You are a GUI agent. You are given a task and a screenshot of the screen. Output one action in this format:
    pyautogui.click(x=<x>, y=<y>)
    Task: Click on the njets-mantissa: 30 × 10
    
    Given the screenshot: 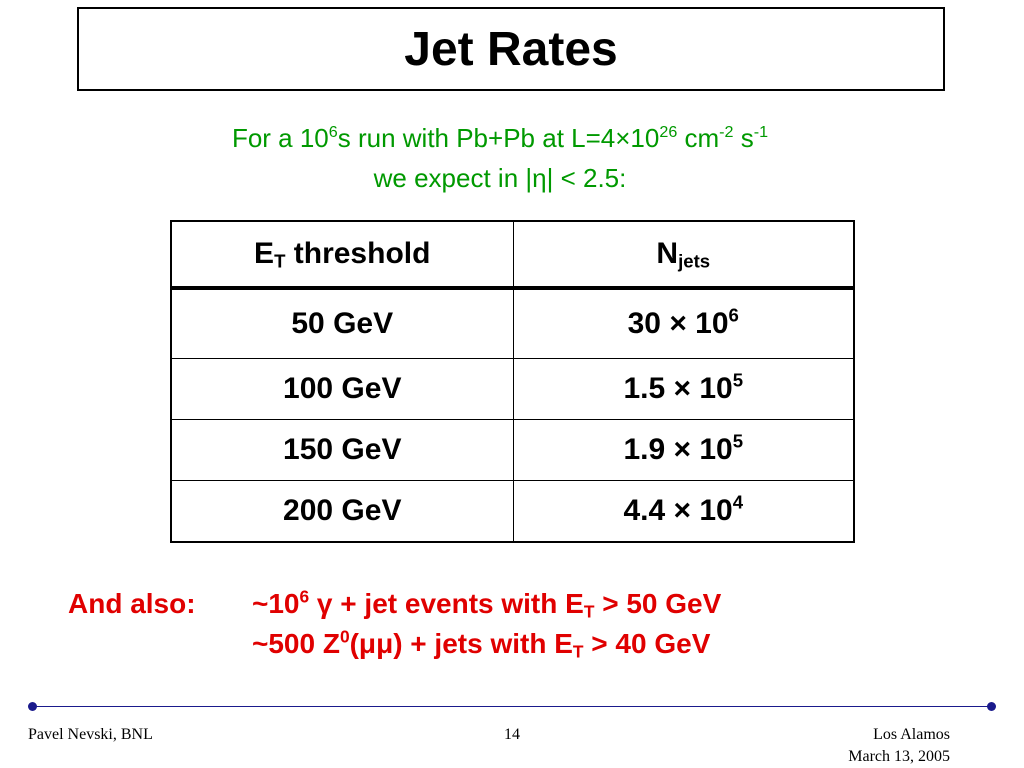 What is the action you would take?
    pyautogui.click(x=678, y=323)
    